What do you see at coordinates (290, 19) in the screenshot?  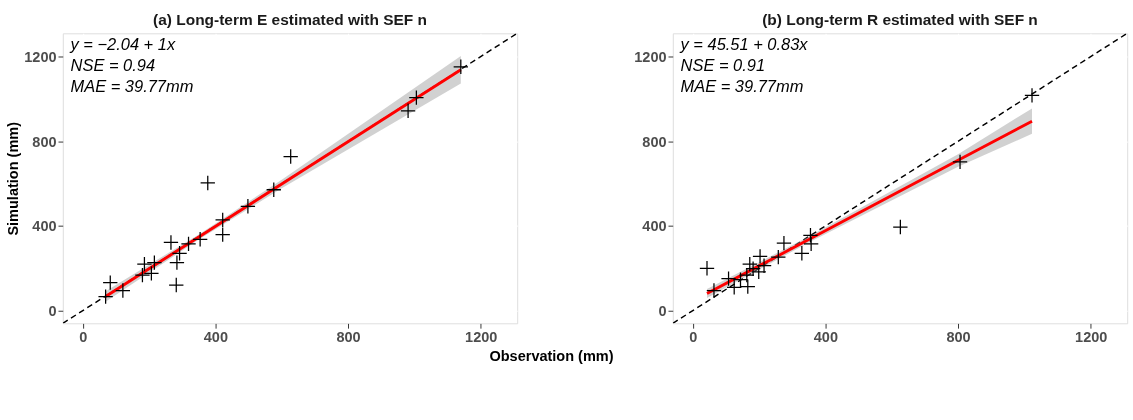 I see `chart-title: (a) Long-term E estimated with SEF n` at bounding box center [290, 19].